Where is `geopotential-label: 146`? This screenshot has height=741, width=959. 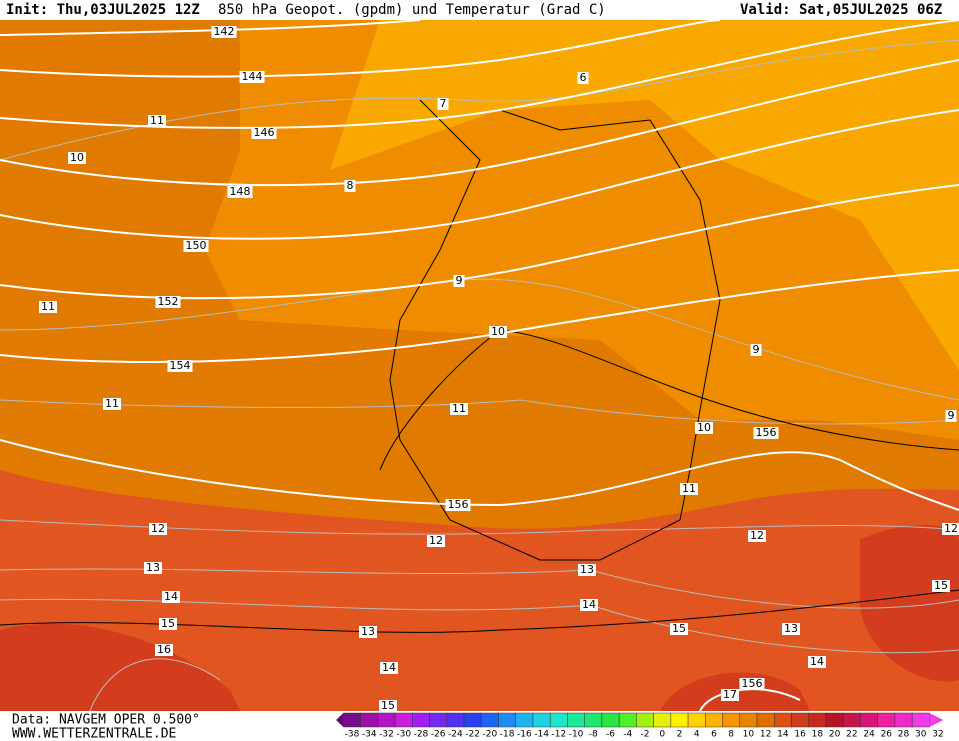 geopotential-label: 146 is located at coordinates (264, 132).